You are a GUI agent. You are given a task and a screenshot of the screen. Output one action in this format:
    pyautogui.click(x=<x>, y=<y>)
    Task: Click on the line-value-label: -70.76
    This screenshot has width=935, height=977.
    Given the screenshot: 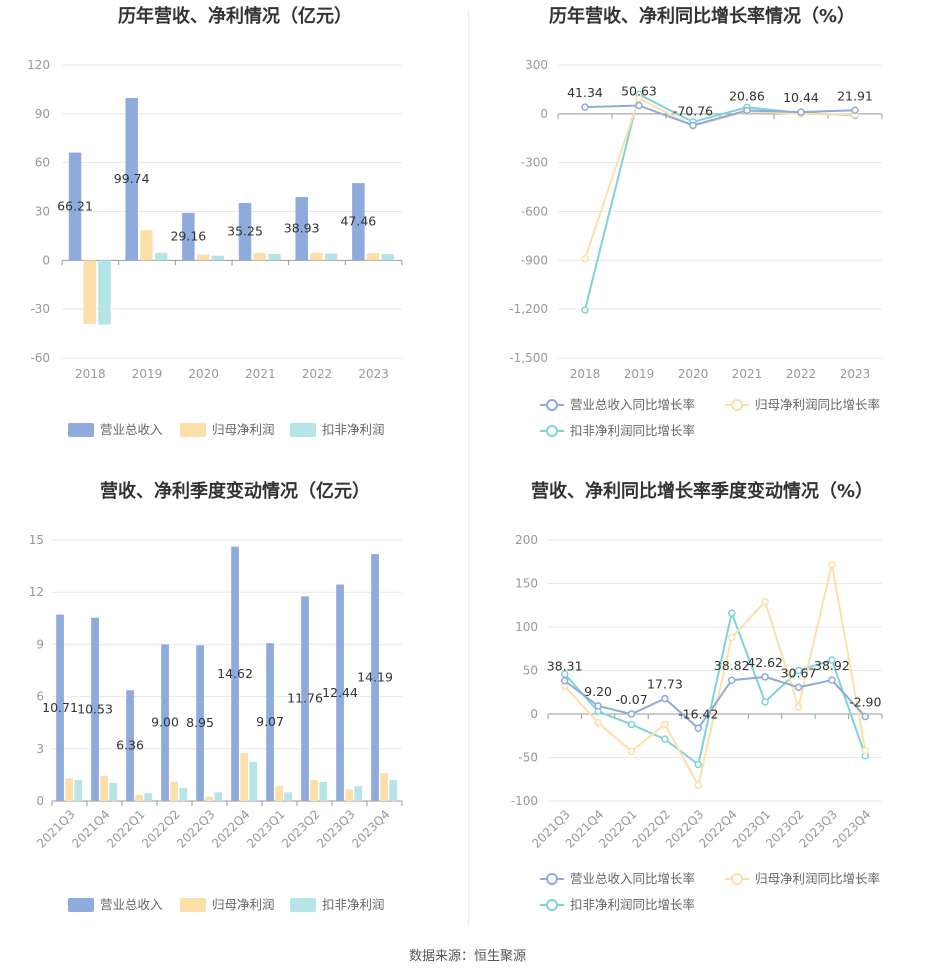 What is the action you would take?
    pyautogui.click(x=693, y=110)
    